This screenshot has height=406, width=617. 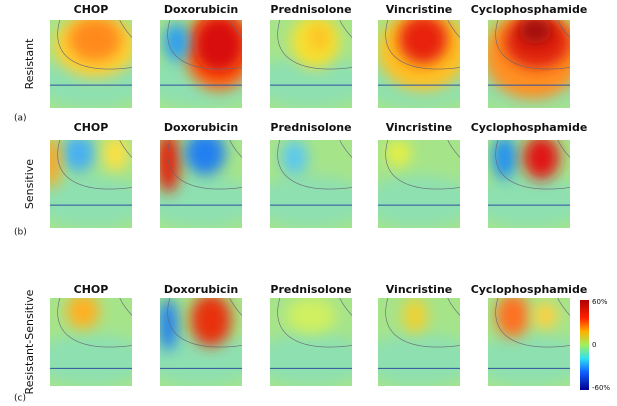 I want to click on colorbar-mid: 0, so click(x=594, y=345).